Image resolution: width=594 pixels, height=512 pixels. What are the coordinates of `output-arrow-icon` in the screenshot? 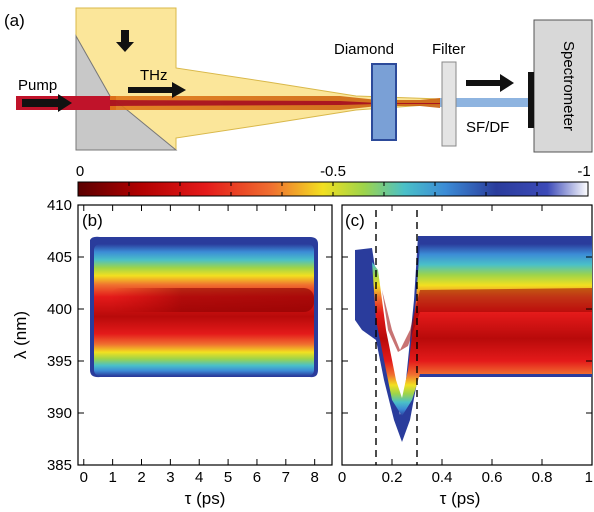 It's located at (490, 83).